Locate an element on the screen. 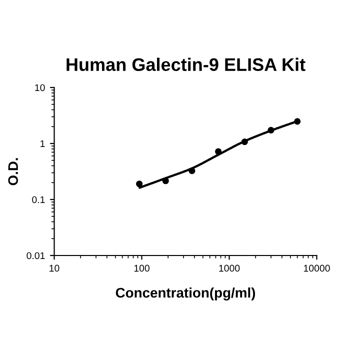 The height and width of the screenshot is (350, 350). y-axis-title: O.D. is located at coordinates (13, 172).